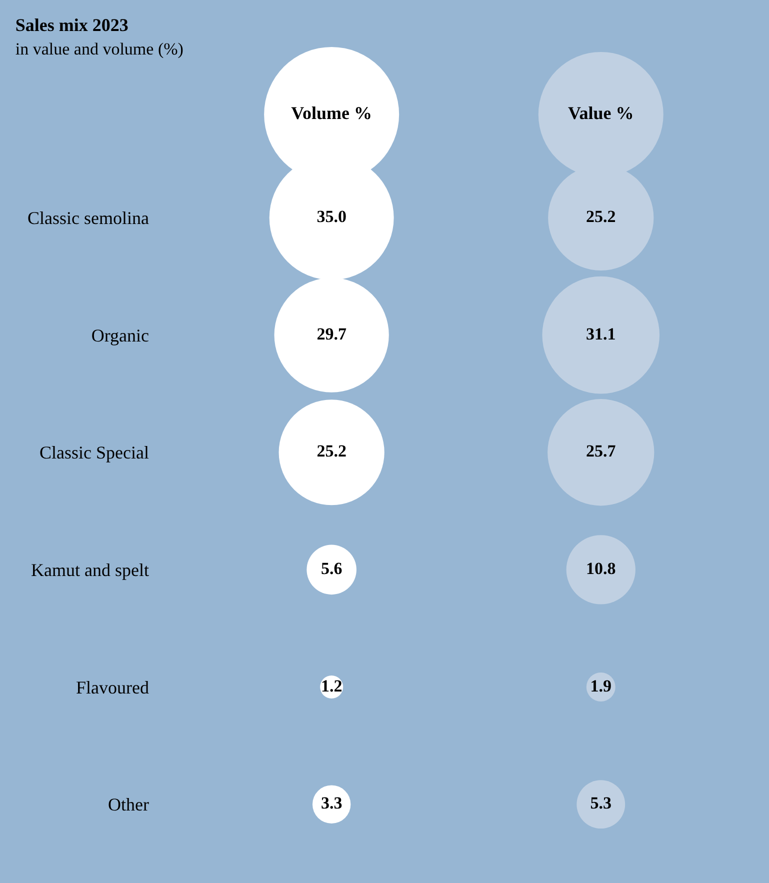 Image resolution: width=769 pixels, height=883 pixels. What do you see at coordinates (94, 452) in the screenshot?
I see `category-label: Classic Special` at bounding box center [94, 452].